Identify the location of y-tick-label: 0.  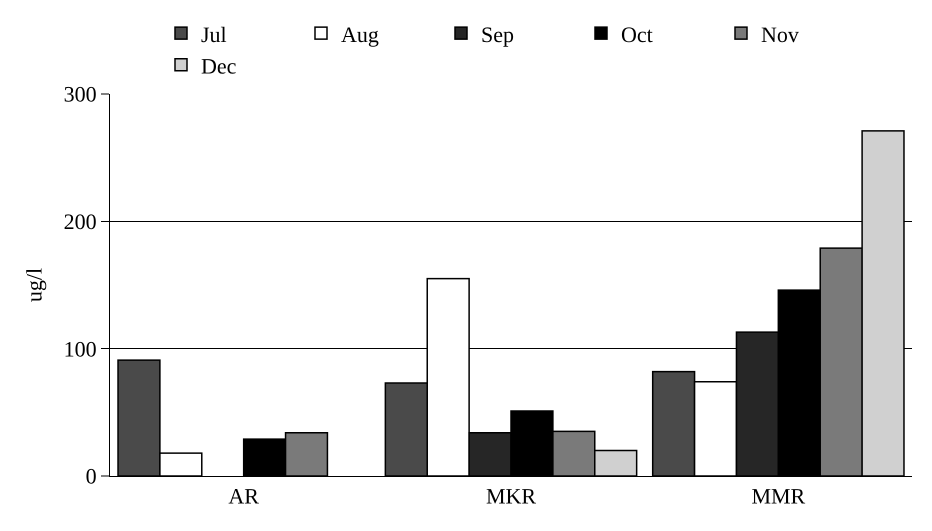
(91, 476).